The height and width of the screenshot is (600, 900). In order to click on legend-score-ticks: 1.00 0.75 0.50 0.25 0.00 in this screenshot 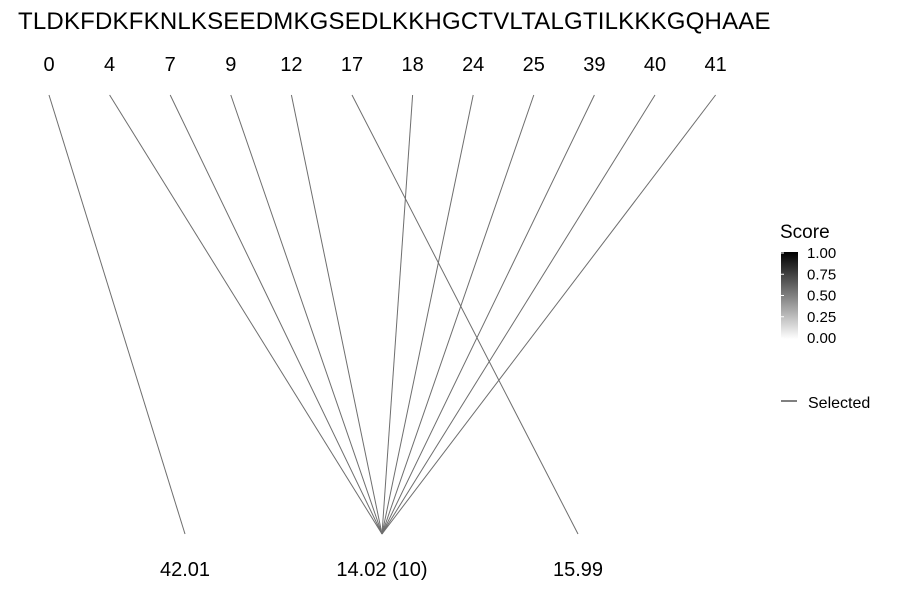, I will do `click(808, 296)`.